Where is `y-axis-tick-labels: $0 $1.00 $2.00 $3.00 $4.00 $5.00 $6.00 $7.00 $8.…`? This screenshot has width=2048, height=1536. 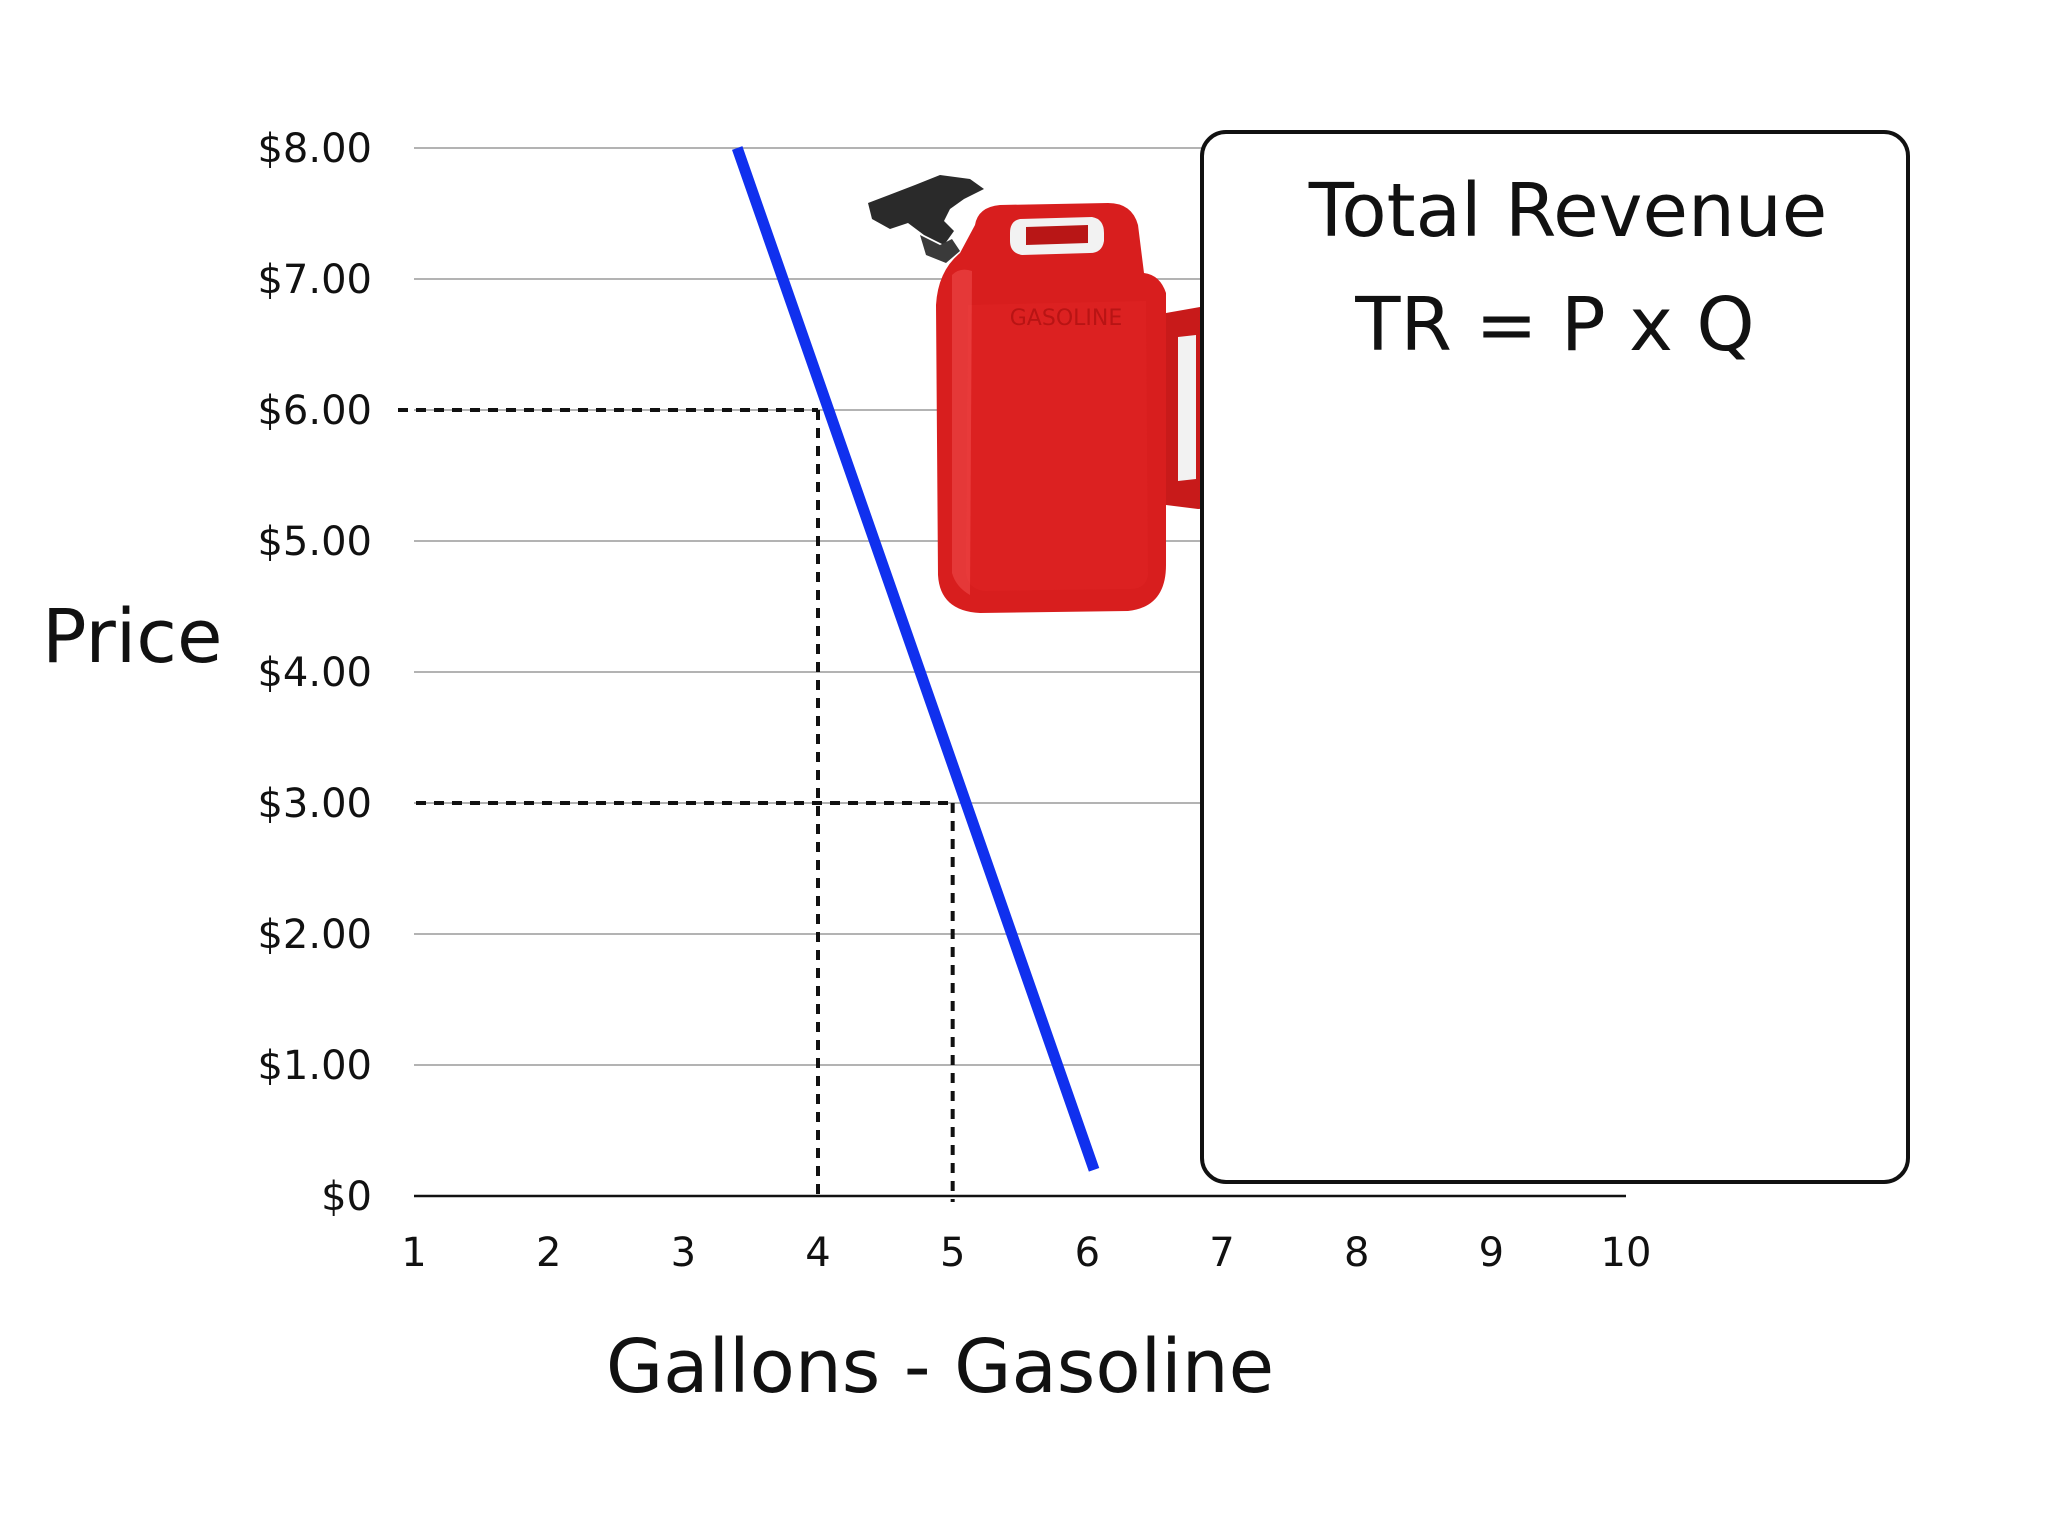
y-axis-tick-labels: $0 $1.00 $2.00 $3.00 $4.00 $5.00 $6.00 $7.00 $8.… is located at coordinates (314, 673).